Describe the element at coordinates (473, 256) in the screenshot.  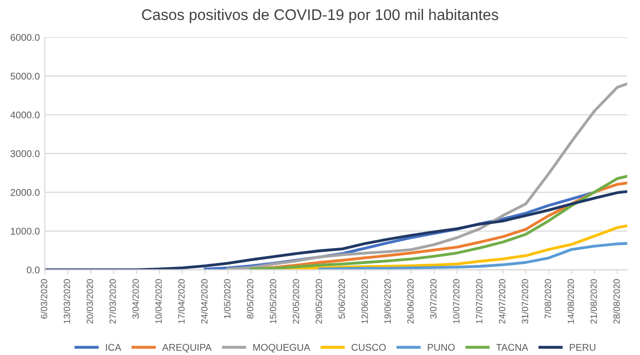
I see `line-series` at that location.